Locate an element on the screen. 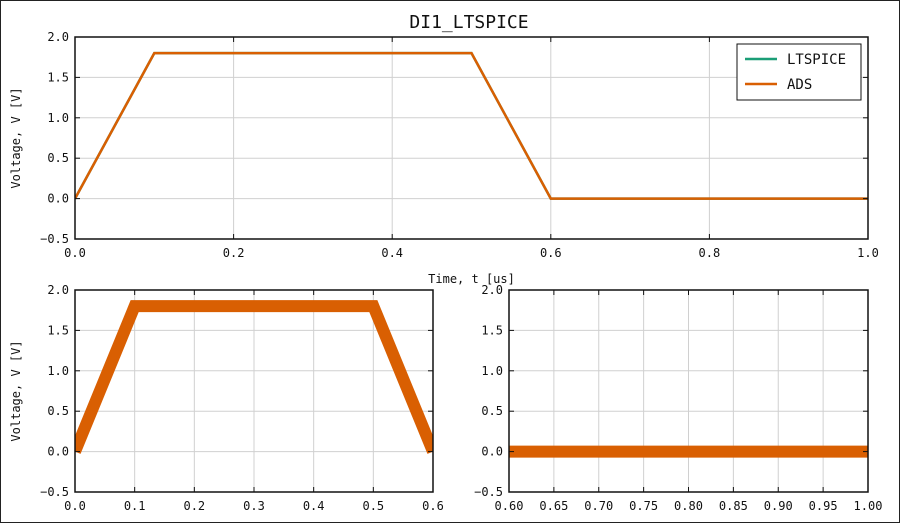 This screenshot has width=900, height=523. x-tick-label: 1.00 is located at coordinates (868, 506).